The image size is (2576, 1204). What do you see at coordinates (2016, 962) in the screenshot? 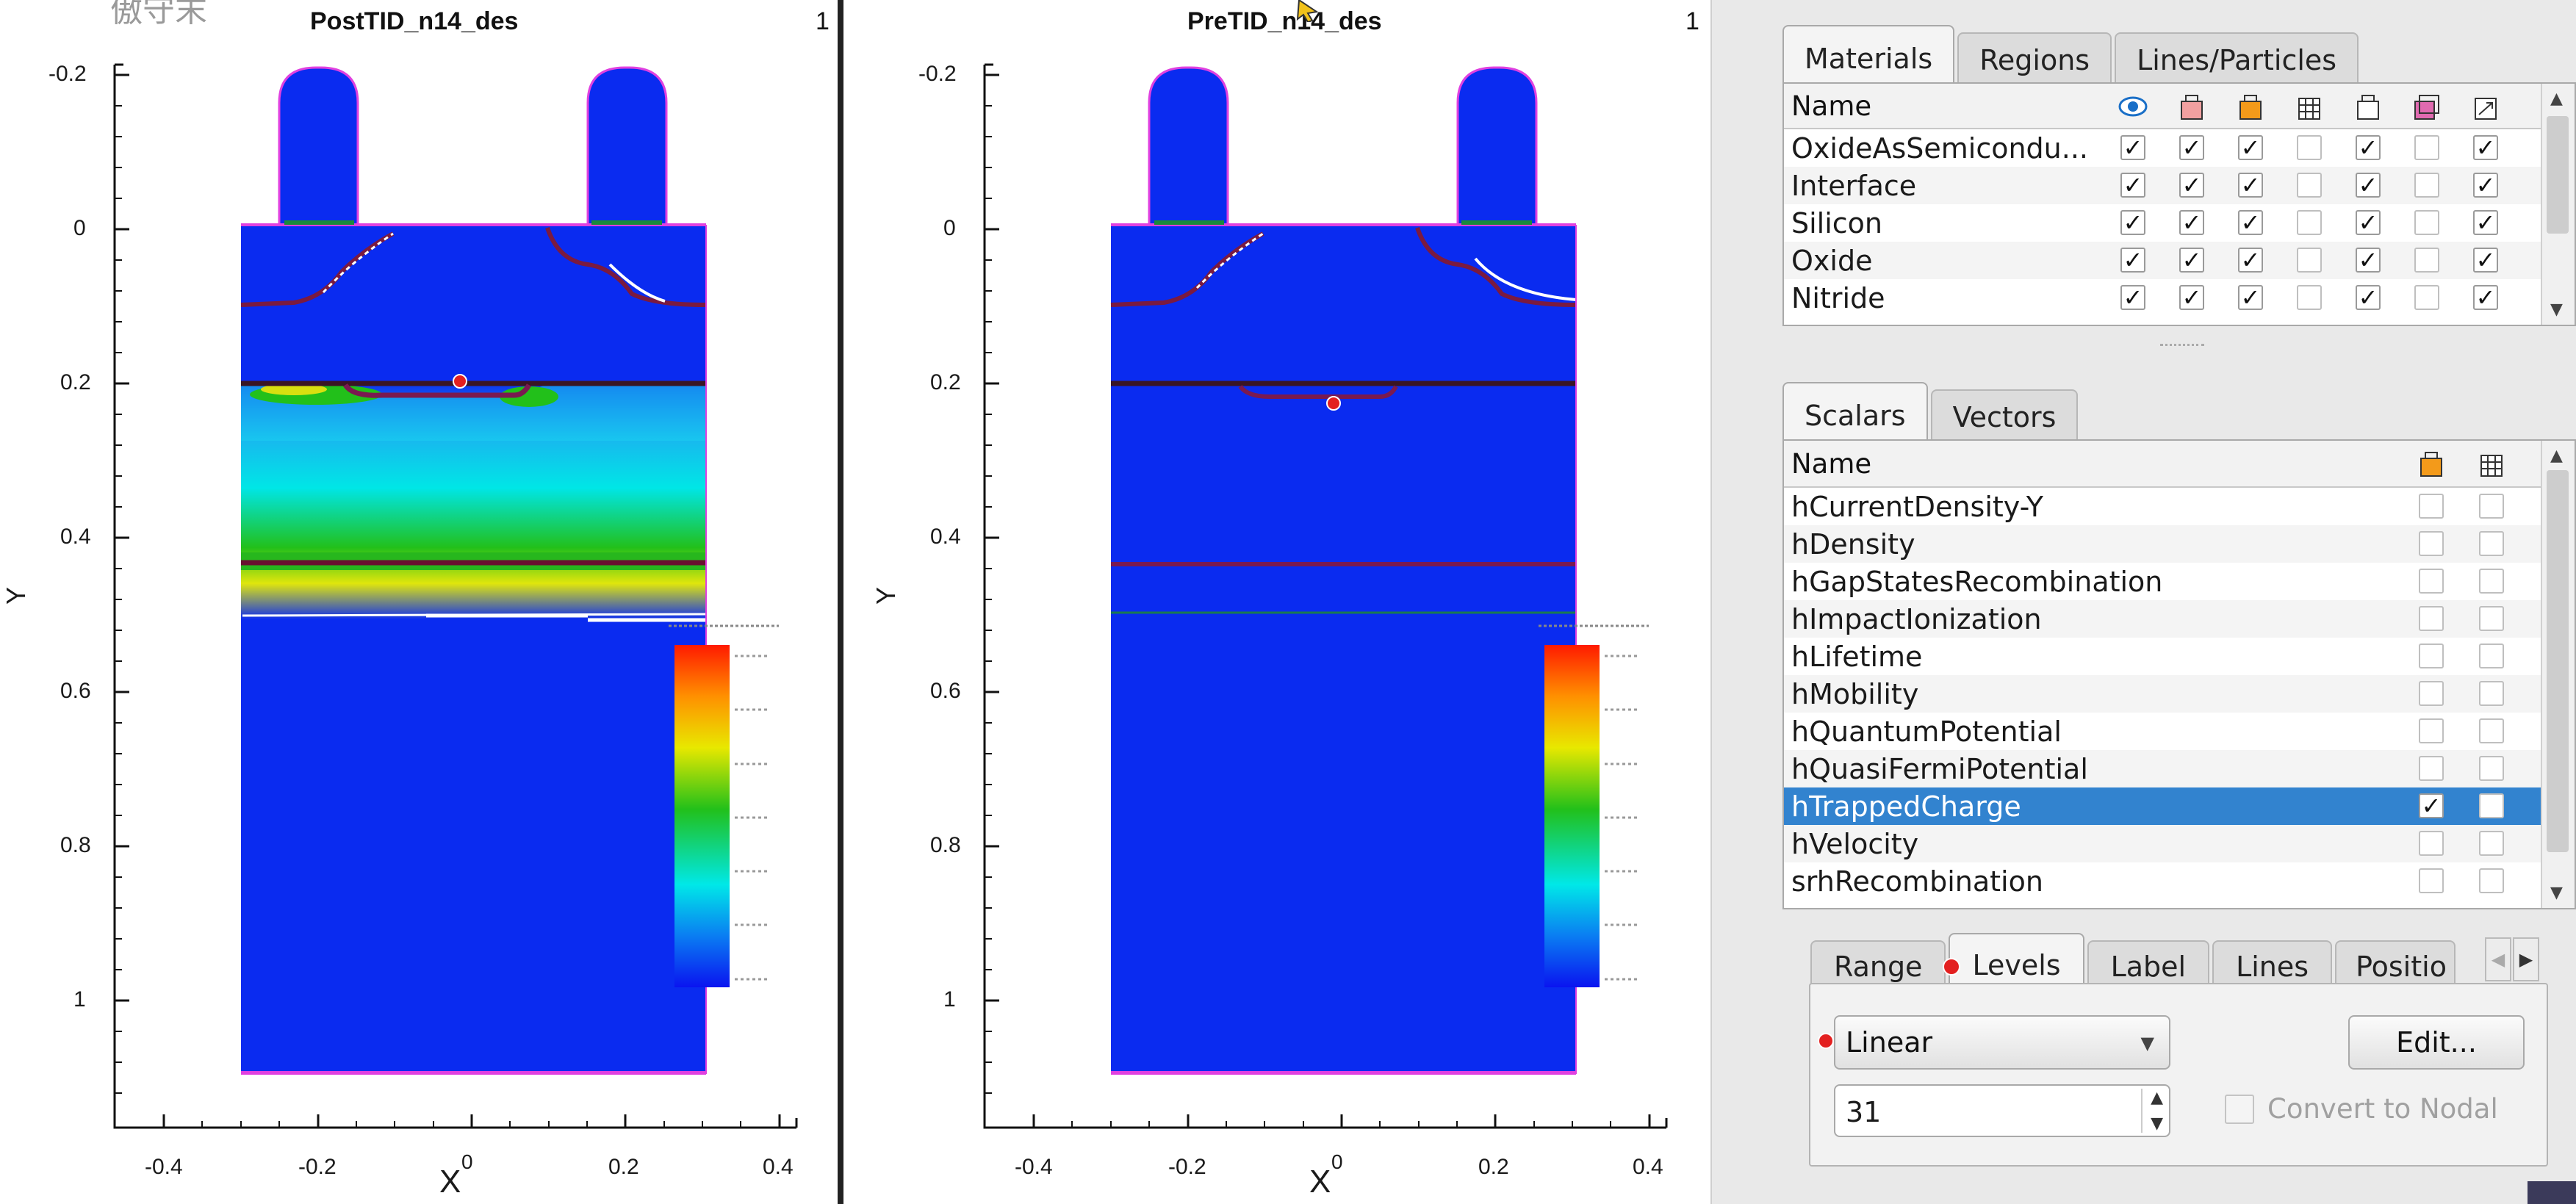
I see `tab-levels: Levels` at bounding box center [2016, 962].